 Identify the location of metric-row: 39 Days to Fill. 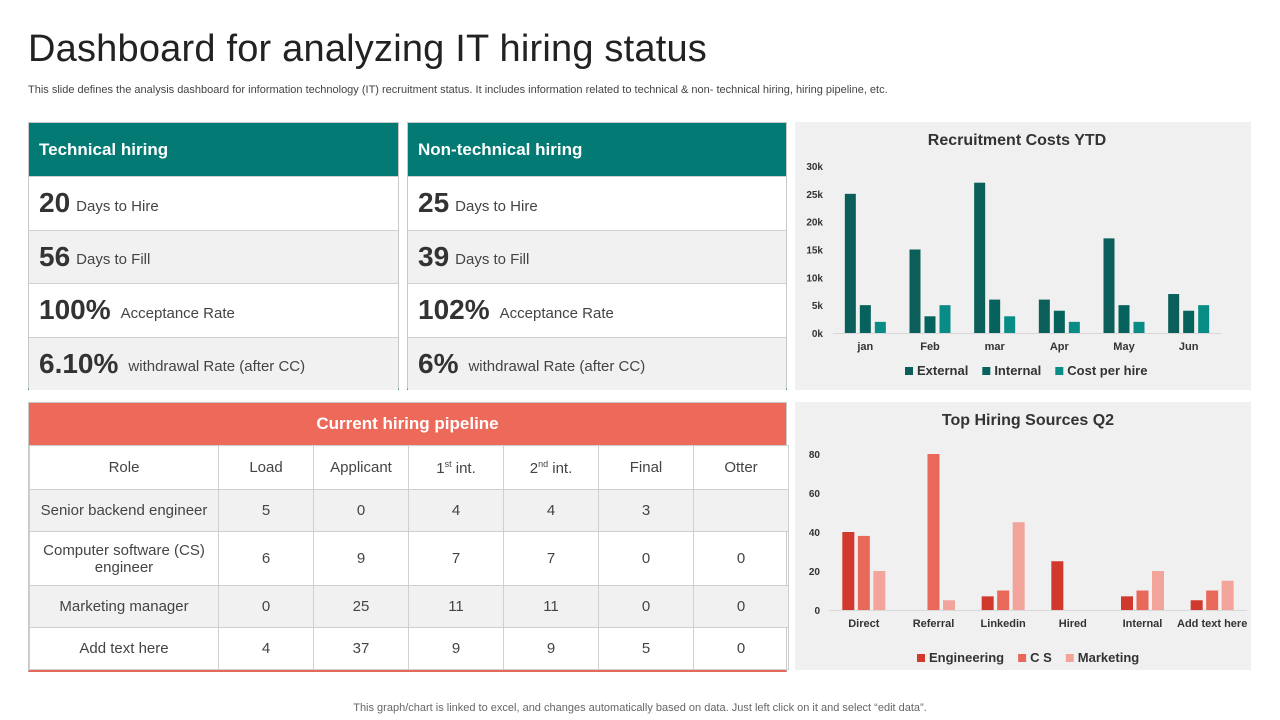
(597, 256).